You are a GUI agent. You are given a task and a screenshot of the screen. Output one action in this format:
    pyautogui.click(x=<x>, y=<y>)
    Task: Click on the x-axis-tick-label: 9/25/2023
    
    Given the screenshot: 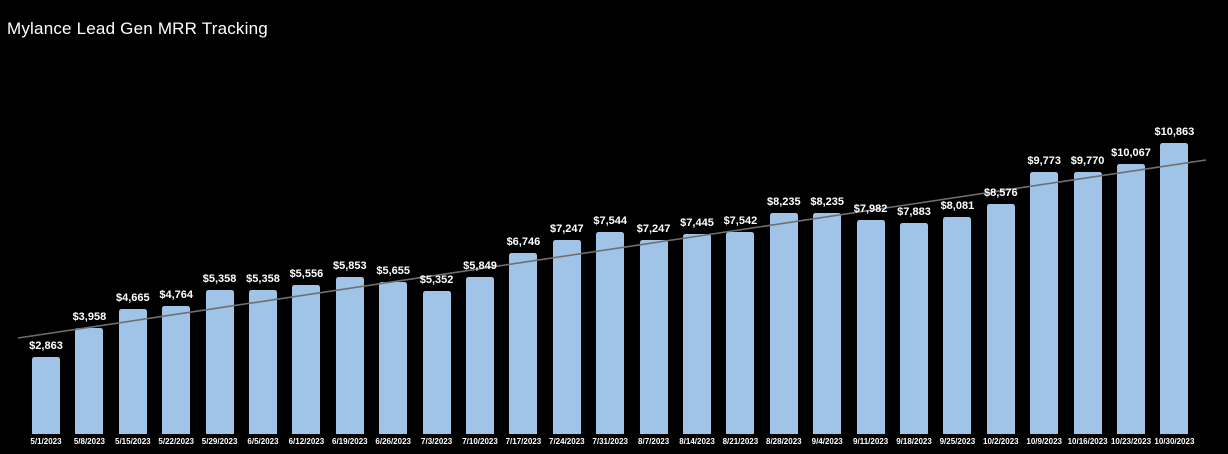 What is the action you would take?
    pyautogui.click(x=957, y=441)
    